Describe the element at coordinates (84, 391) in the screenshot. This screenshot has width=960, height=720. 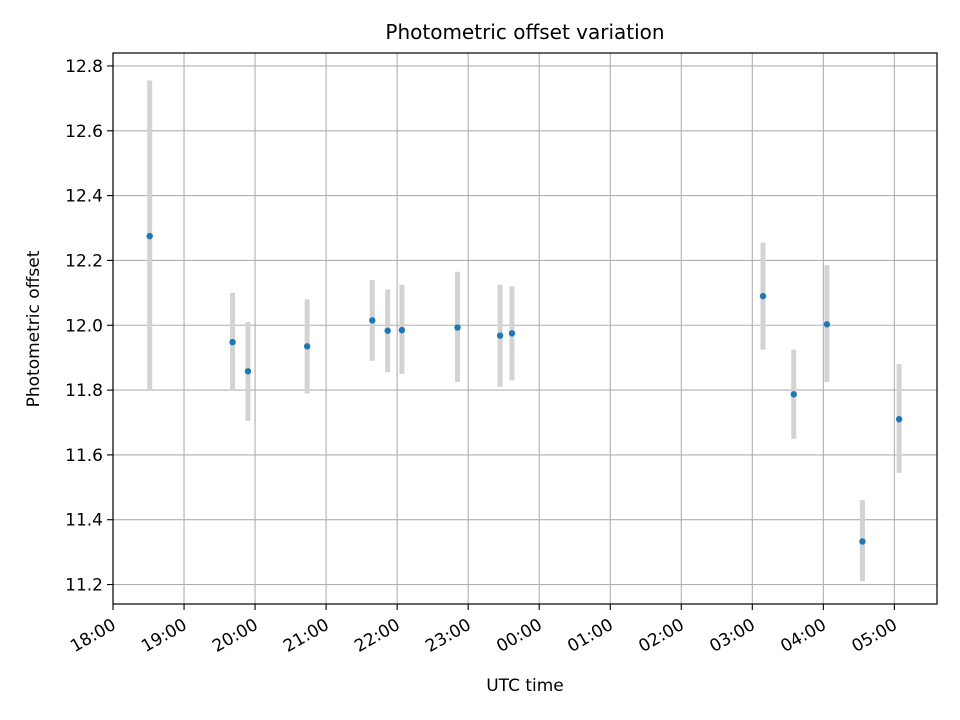
I see `y-tick-label: 11.8` at that location.